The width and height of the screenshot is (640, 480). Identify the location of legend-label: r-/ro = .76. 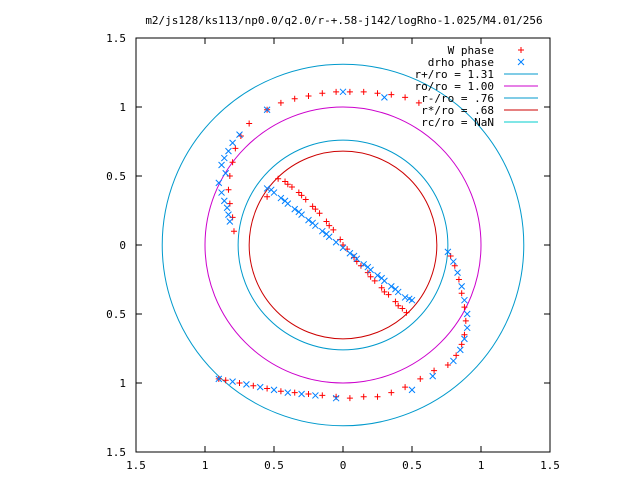
(457, 98).